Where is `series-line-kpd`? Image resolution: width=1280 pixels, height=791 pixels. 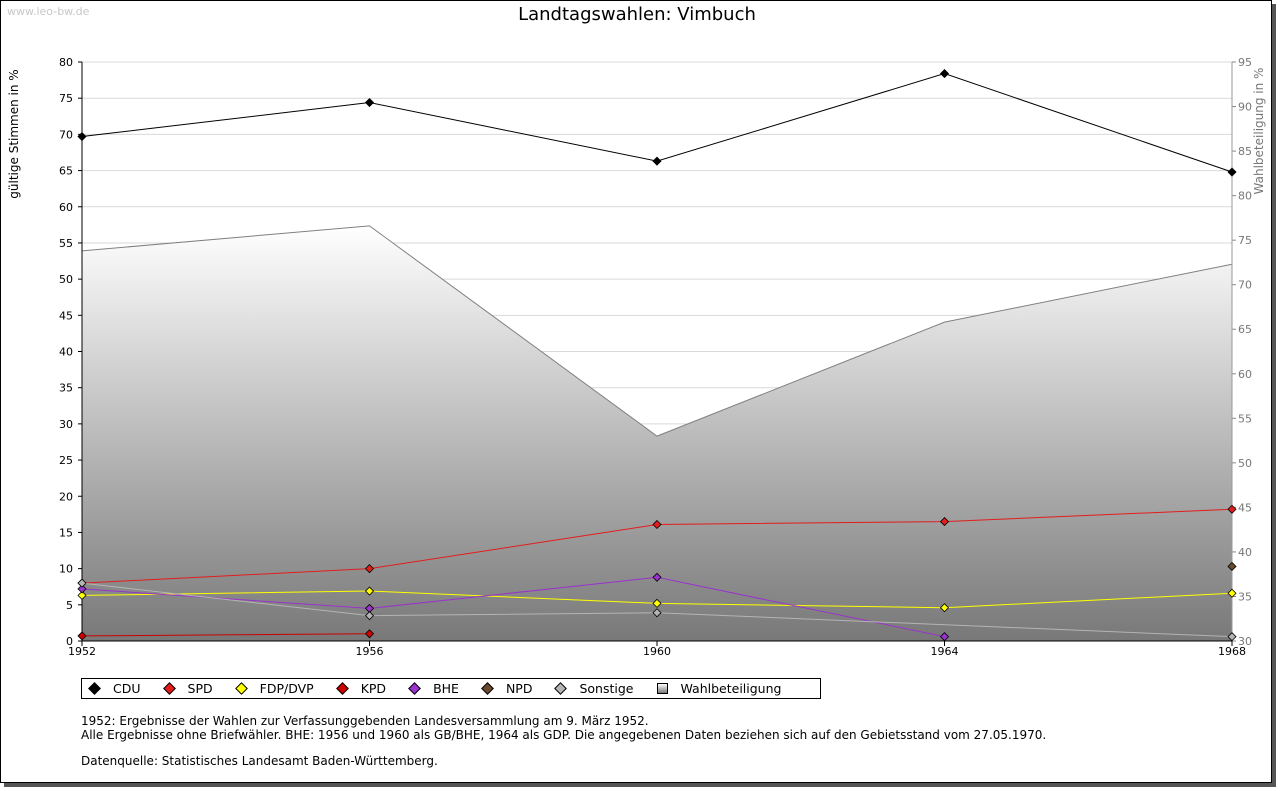 series-line-kpd is located at coordinates (225, 635).